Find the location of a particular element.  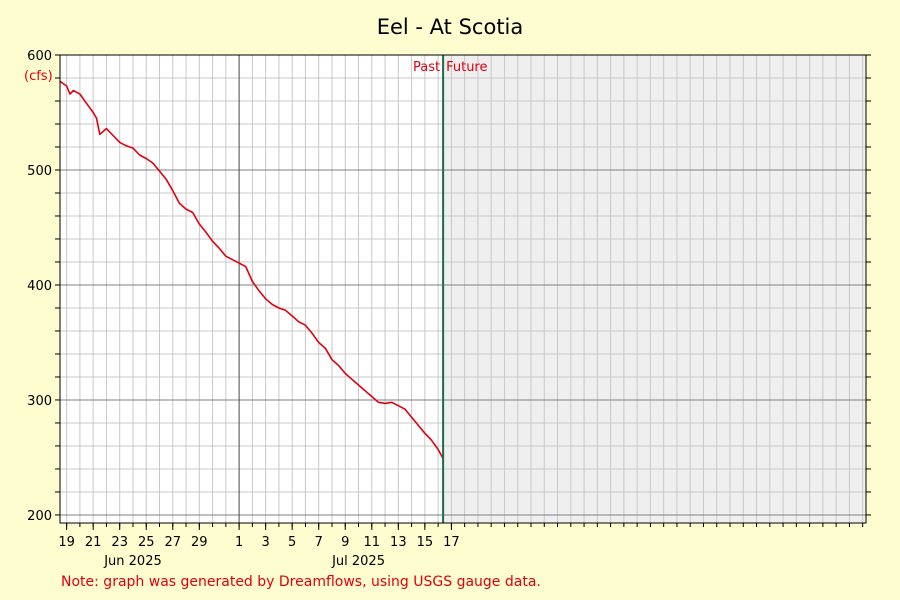

month-label: Jun 2025 is located at coordinates (132, 561).